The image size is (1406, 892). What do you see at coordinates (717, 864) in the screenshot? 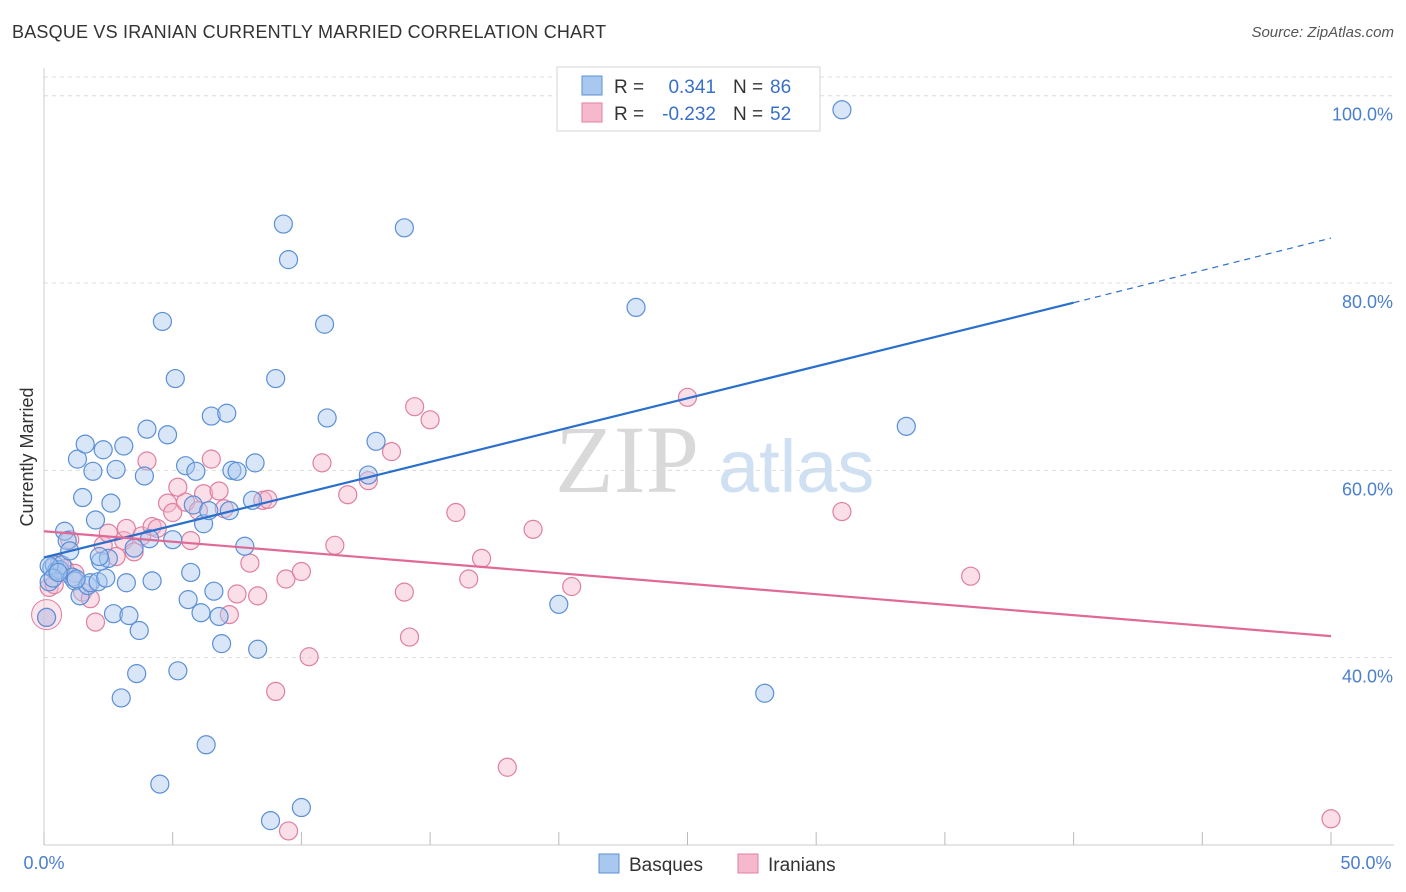
I see `series-legend: Basques Iranians` at bounding box center [717, 864].